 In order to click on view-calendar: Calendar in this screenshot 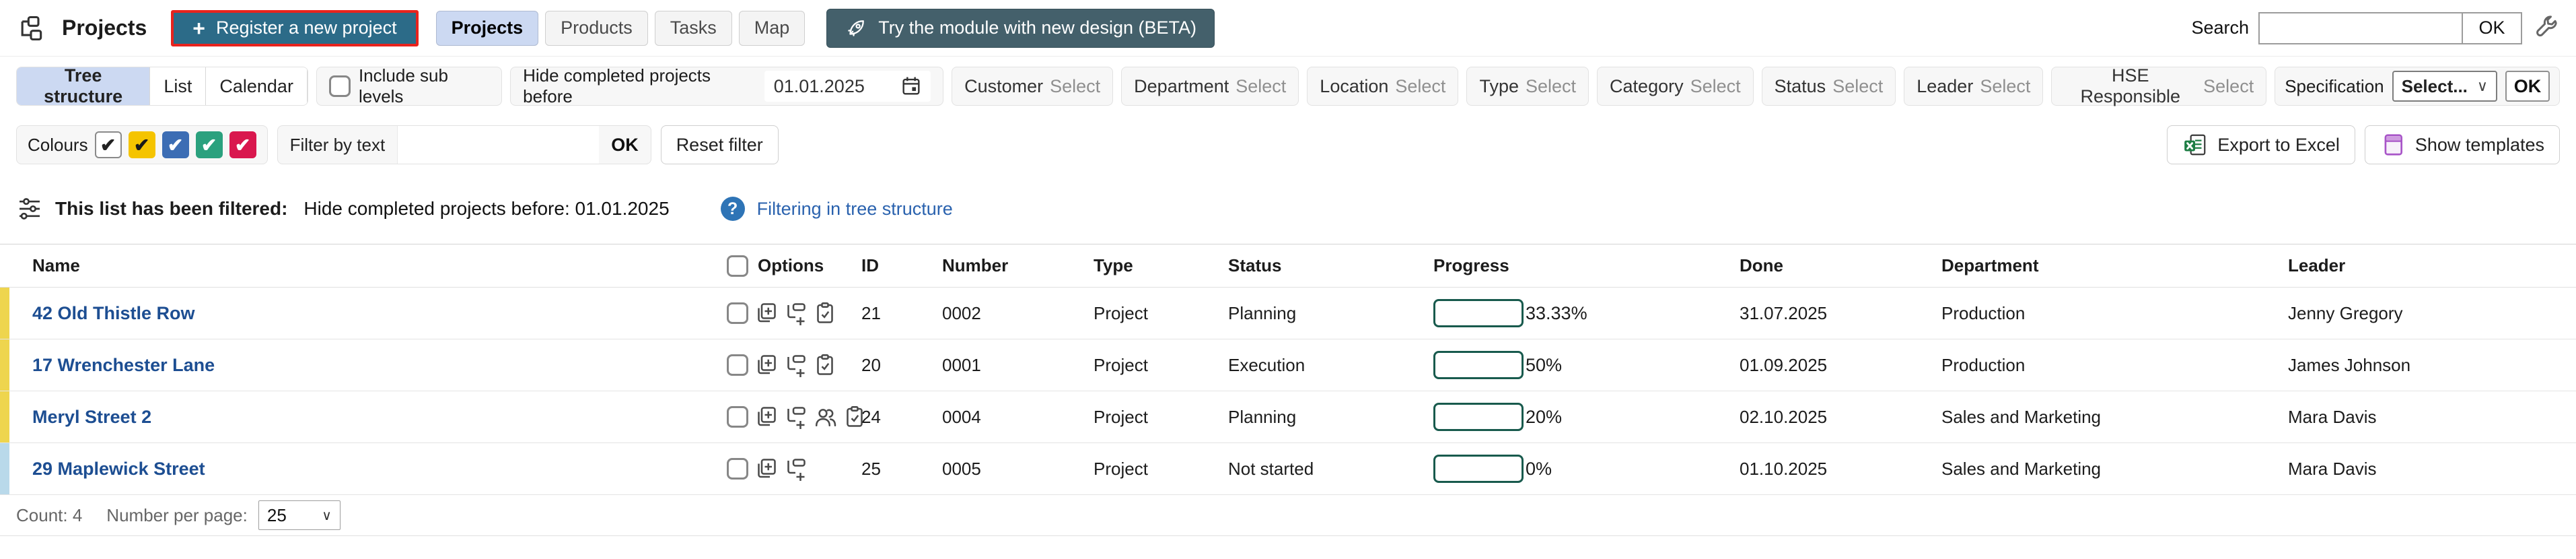, I will do `click(257, 86)`.